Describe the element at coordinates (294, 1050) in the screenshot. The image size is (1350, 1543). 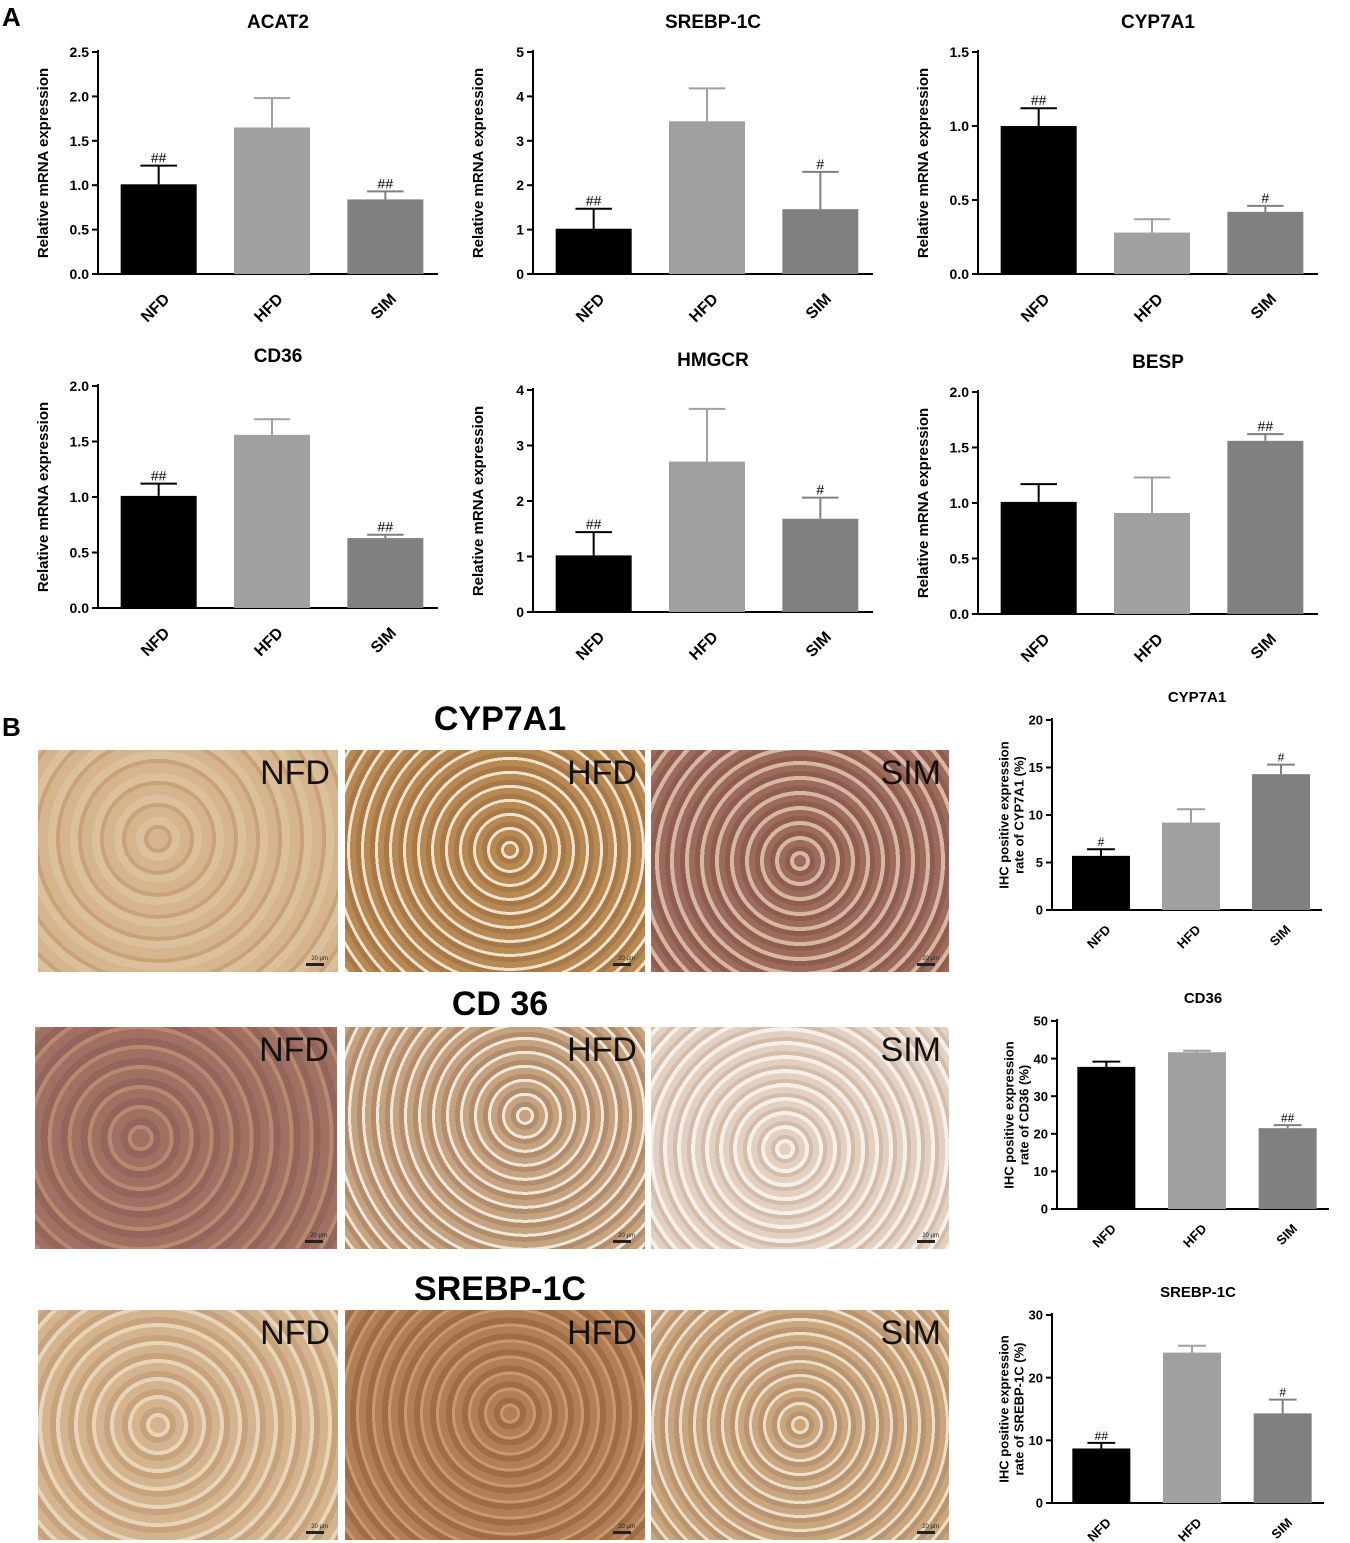
I see `group-label: NFD` at that location.